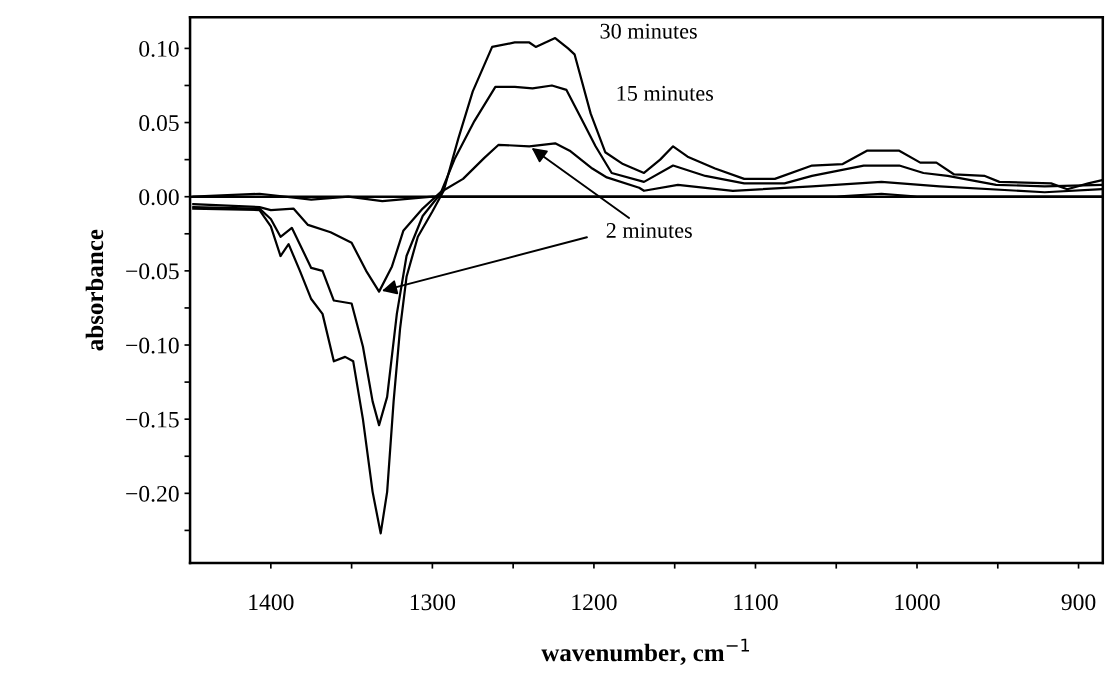 The height and width of the screenshot is (690, 1105). Describe the element at coordinates (594, 602) in the screenshot. I see `x-tick-label: 1200` at that location.